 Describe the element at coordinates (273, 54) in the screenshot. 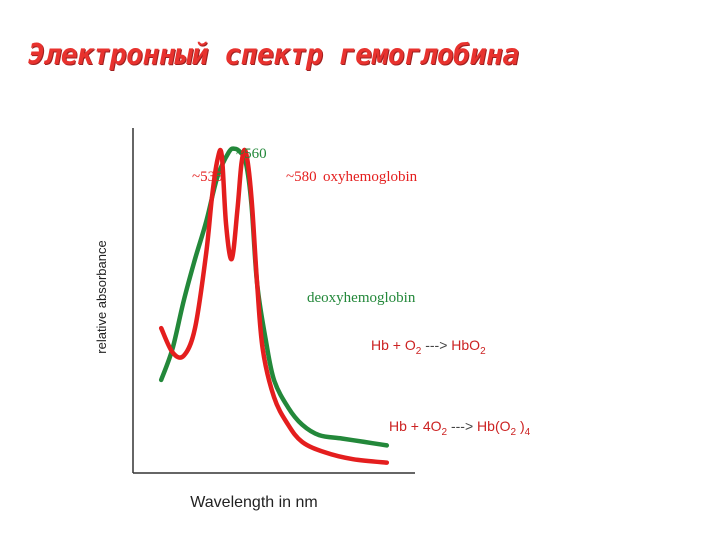

I see `slide-title: Электронный спектр гемоглобина` at that location.